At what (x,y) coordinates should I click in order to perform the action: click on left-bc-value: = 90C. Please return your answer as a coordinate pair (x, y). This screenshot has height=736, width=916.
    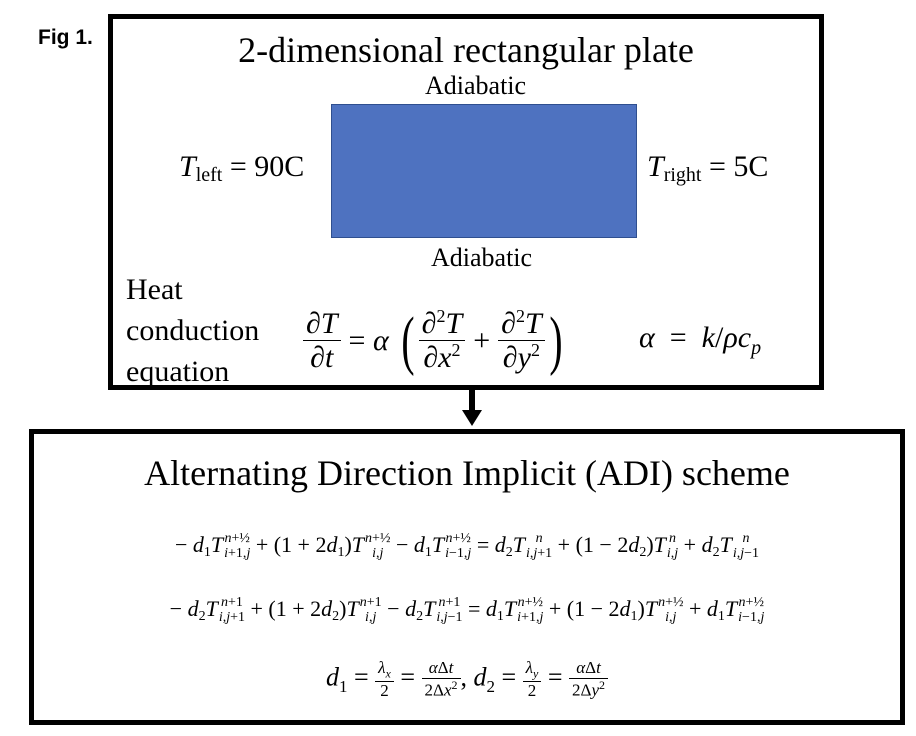
    Looking at the image, I should click on (267, 166).